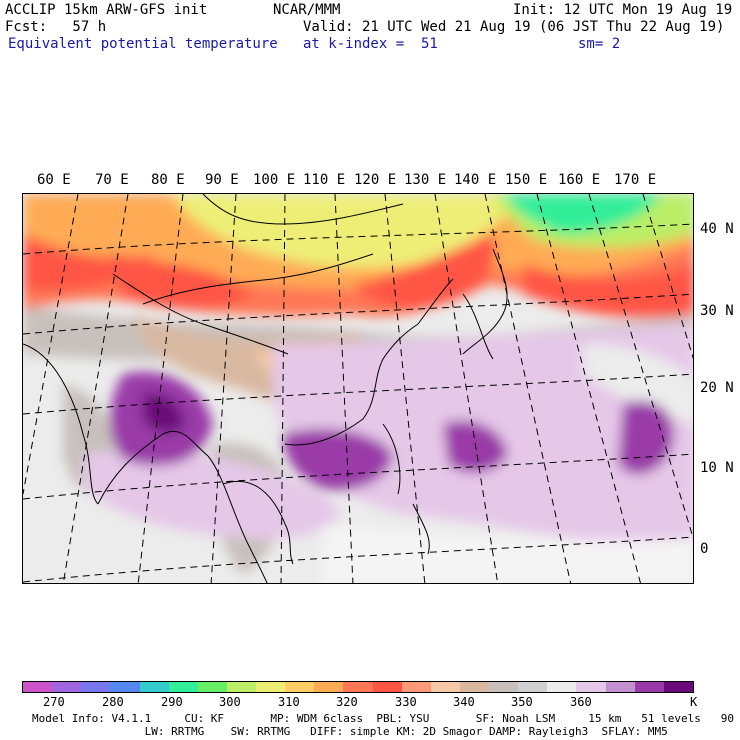 This screenshot has width=740, height=740. Describe the element at coordinates (717, 311) in the screenshot. I see `lat-label: 30 N` at that location.